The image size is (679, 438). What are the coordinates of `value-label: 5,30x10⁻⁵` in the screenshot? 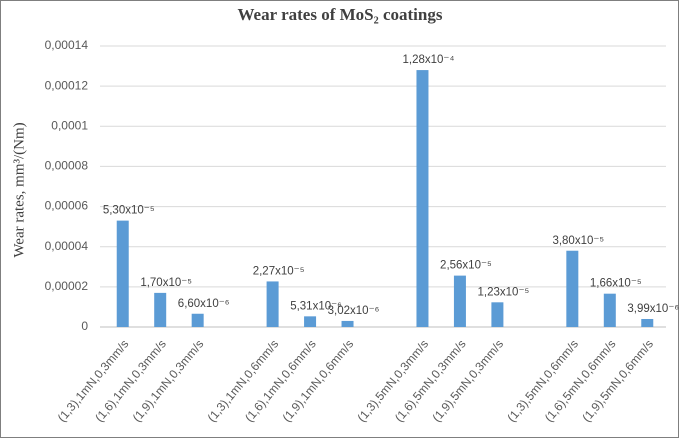 It's located at (129, 211).